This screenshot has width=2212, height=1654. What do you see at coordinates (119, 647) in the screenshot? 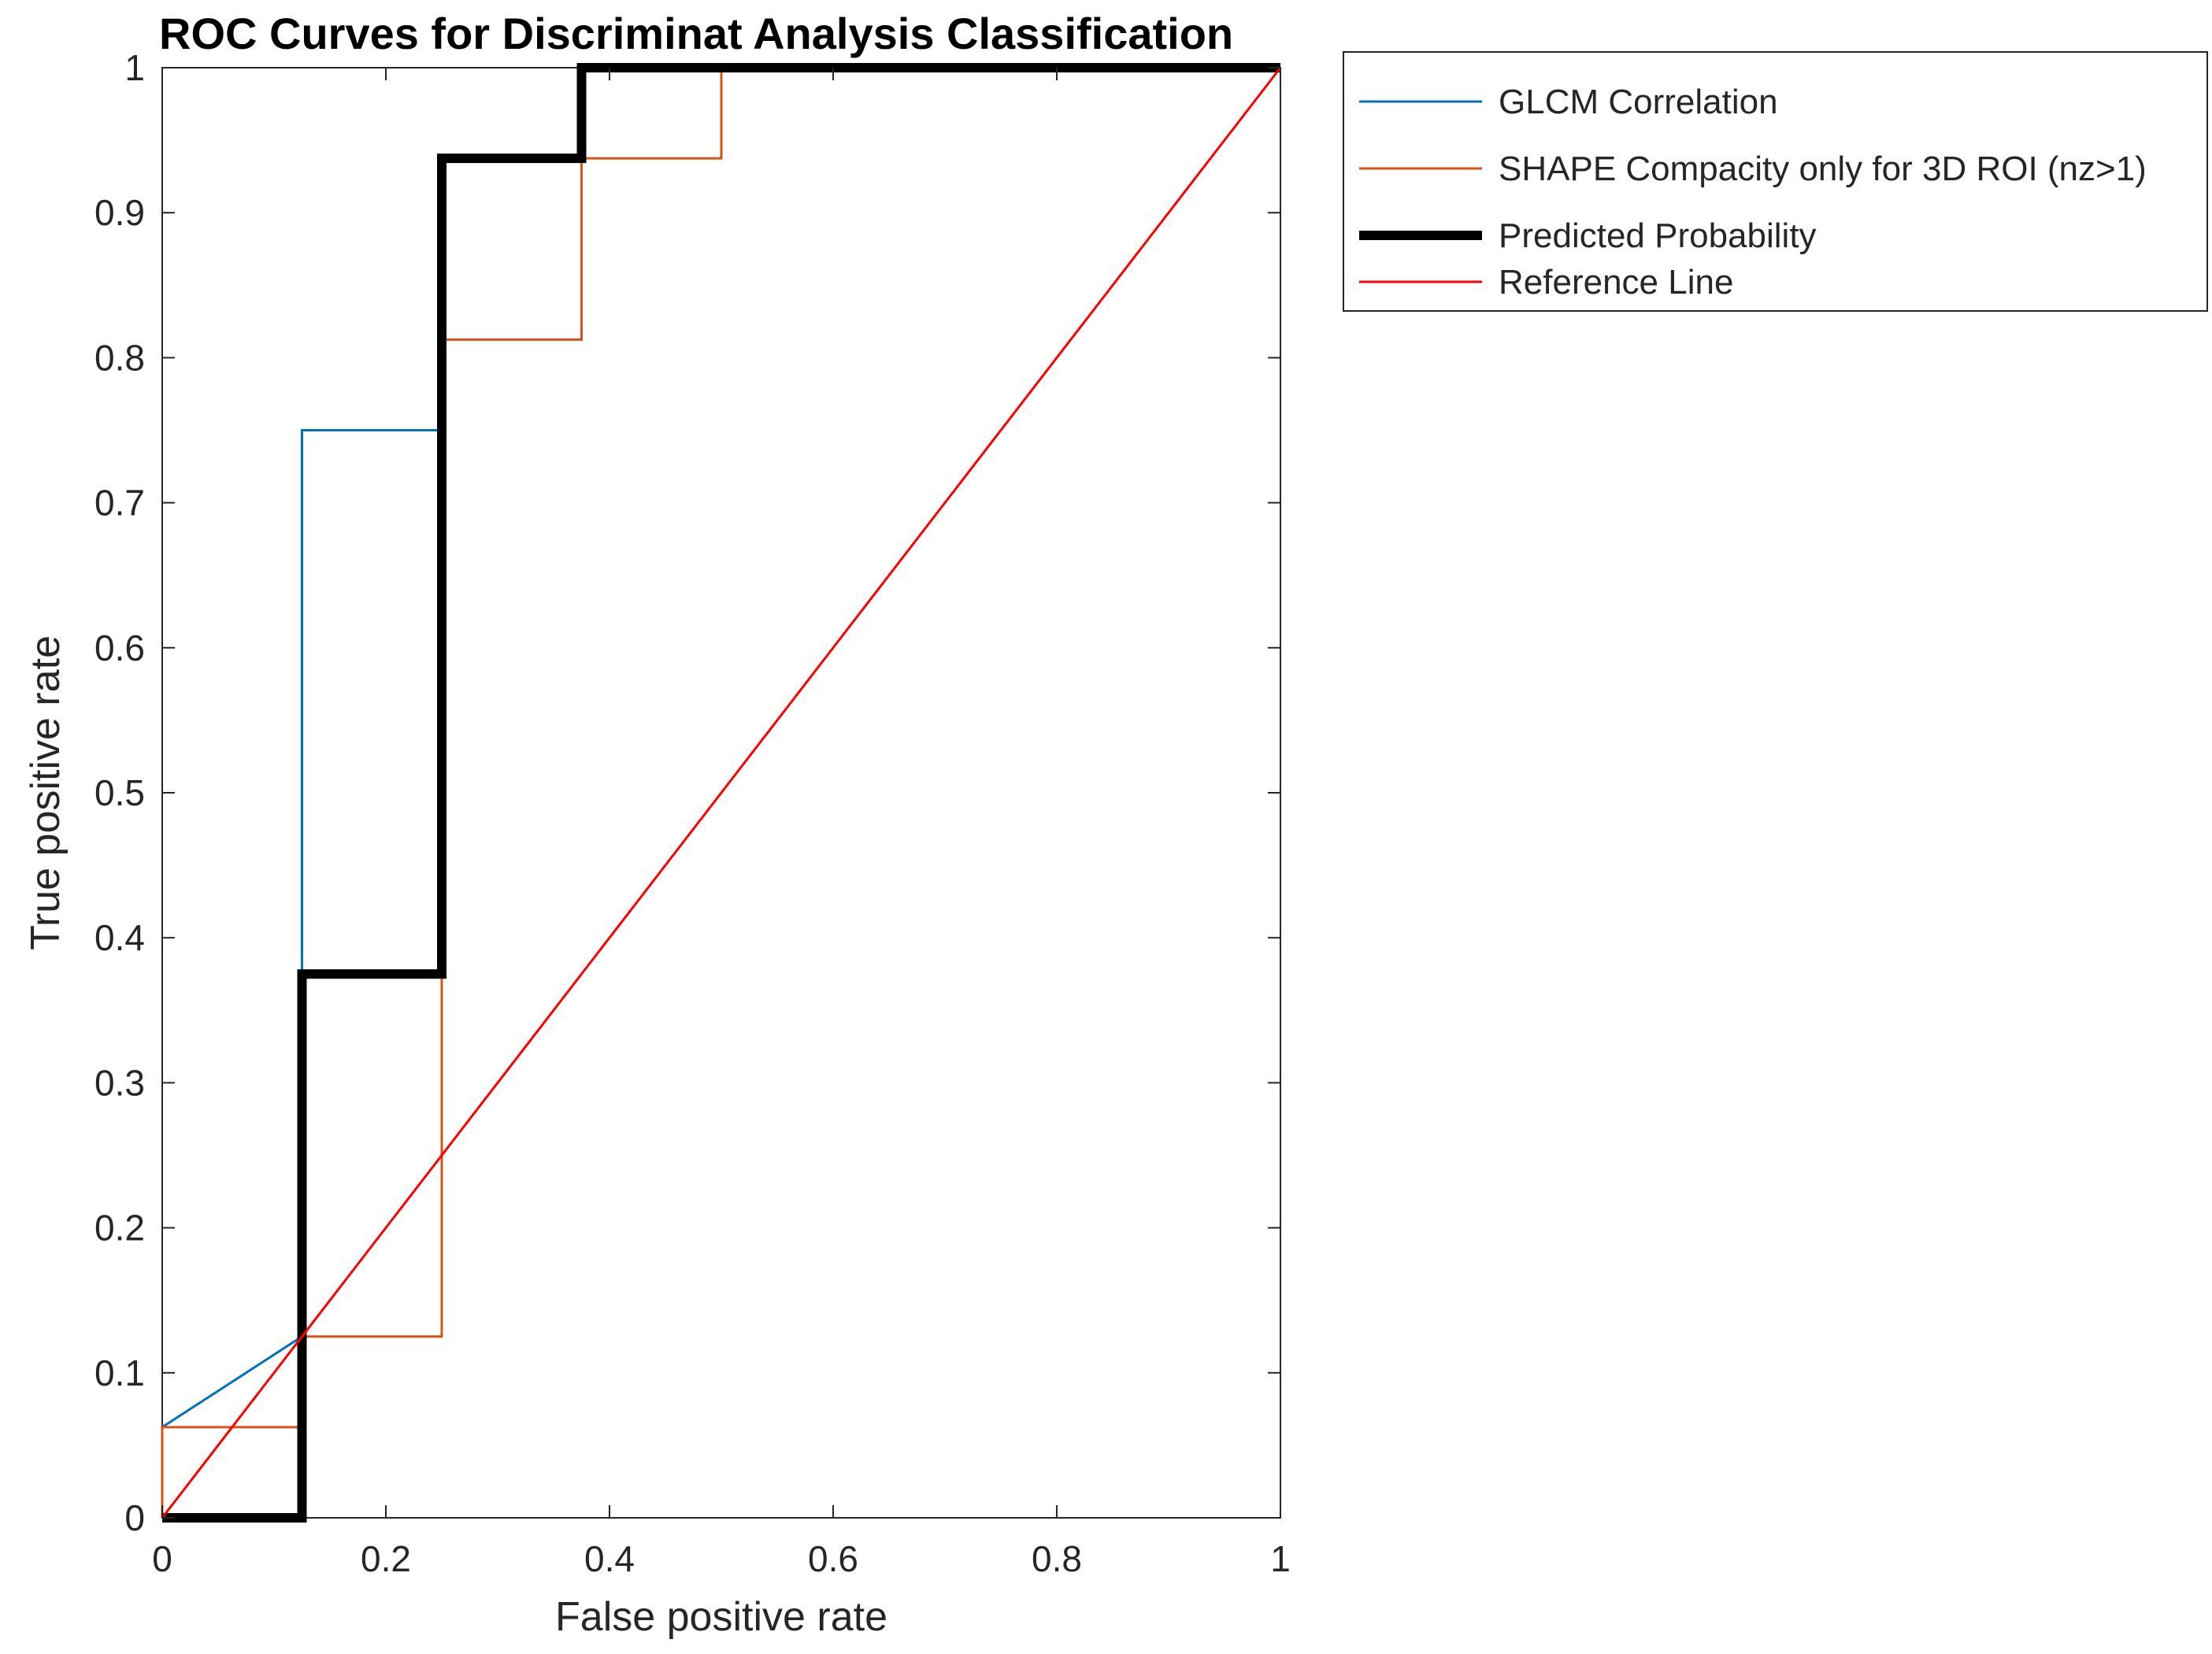
I see `y-tick-label: 0.6` at bounding box center [119, 647].